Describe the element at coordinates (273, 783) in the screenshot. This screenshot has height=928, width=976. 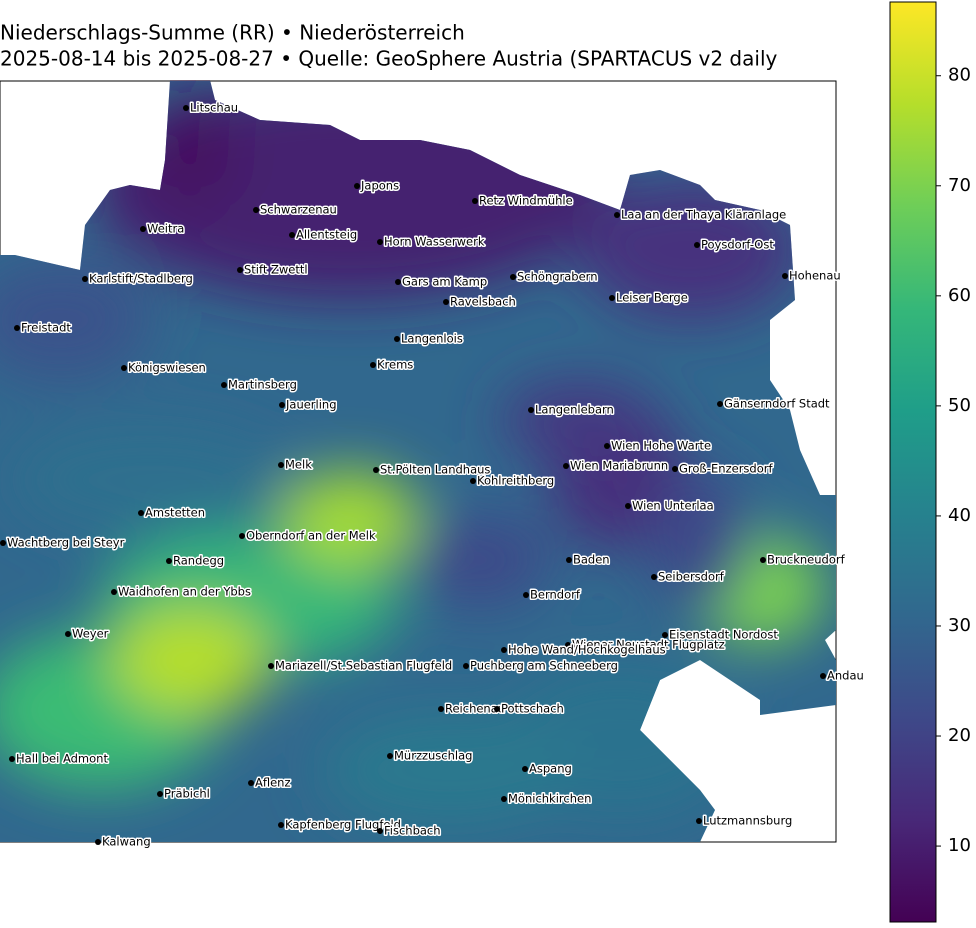
I see `station-label: Aflenz` at that location.